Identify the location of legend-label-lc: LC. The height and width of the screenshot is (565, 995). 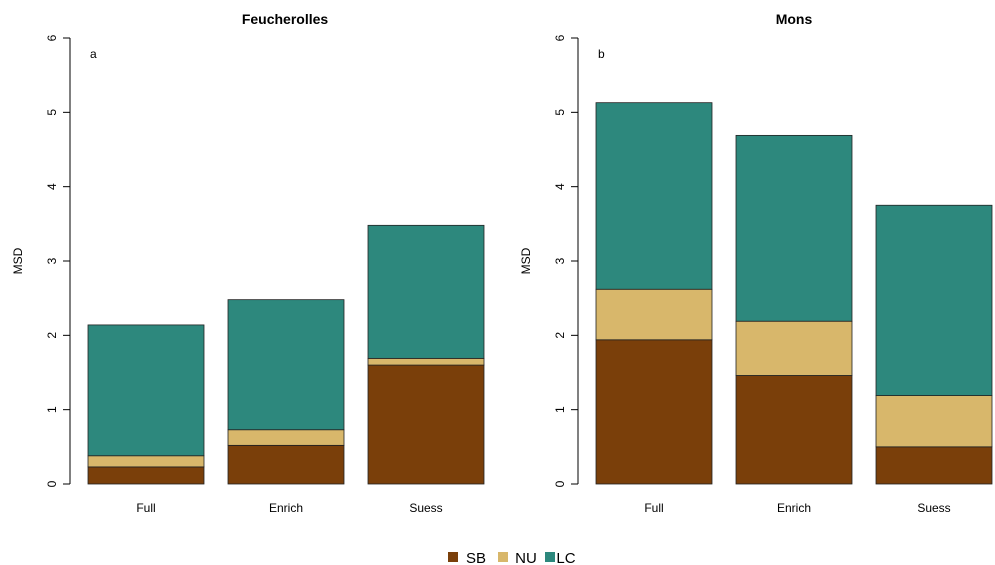
(565, 557).